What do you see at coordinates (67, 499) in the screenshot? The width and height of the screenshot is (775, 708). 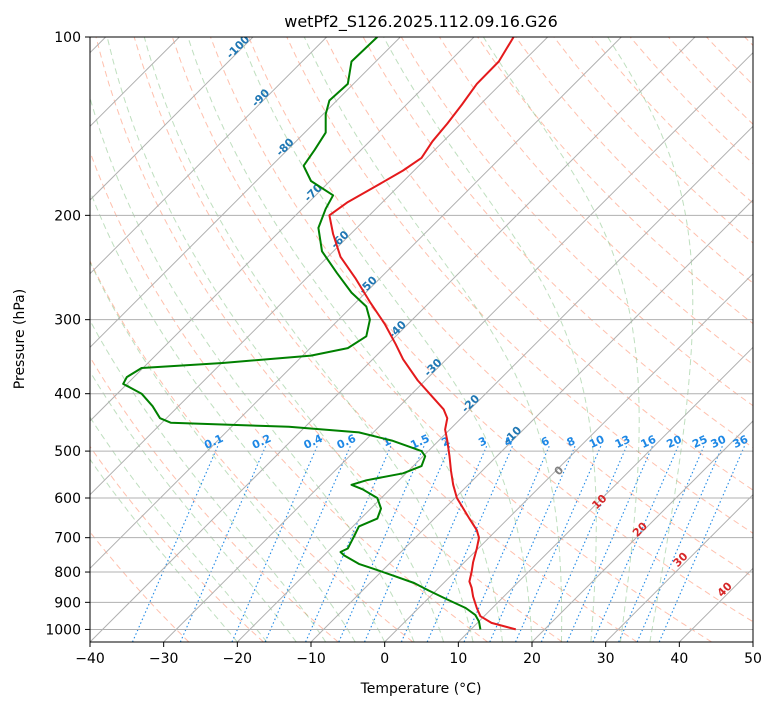 I see `y-tick-label: 600` at bounding box center [67, 499].